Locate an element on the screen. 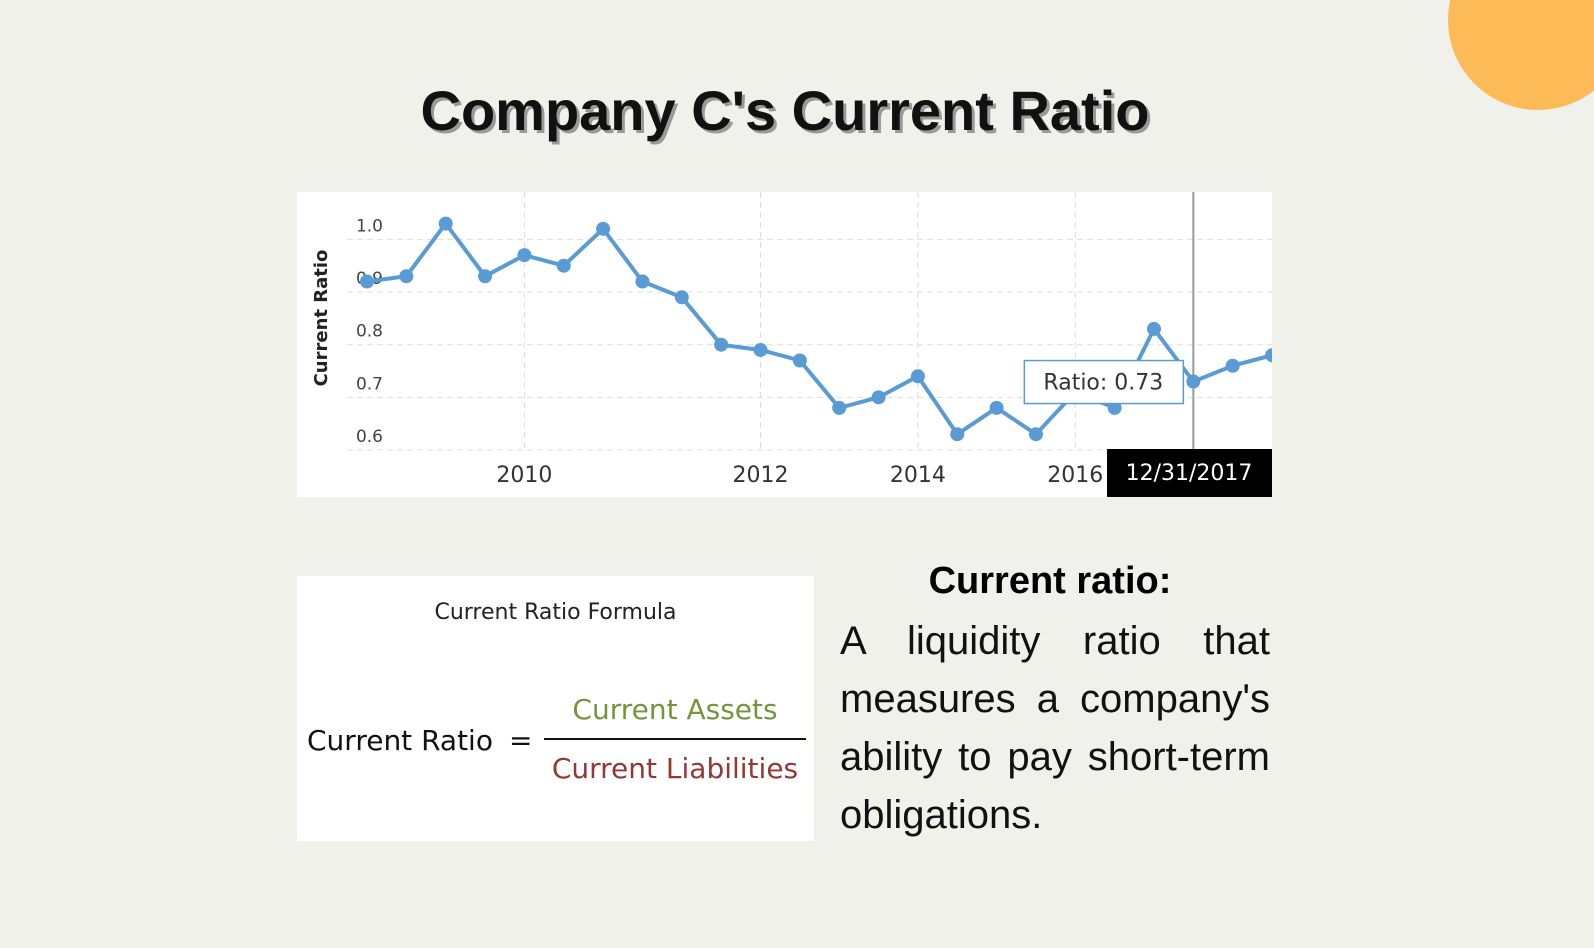 The height and width of the screenshot is (948, 1594). tooltip-box is located at coordinates (1104, 382).